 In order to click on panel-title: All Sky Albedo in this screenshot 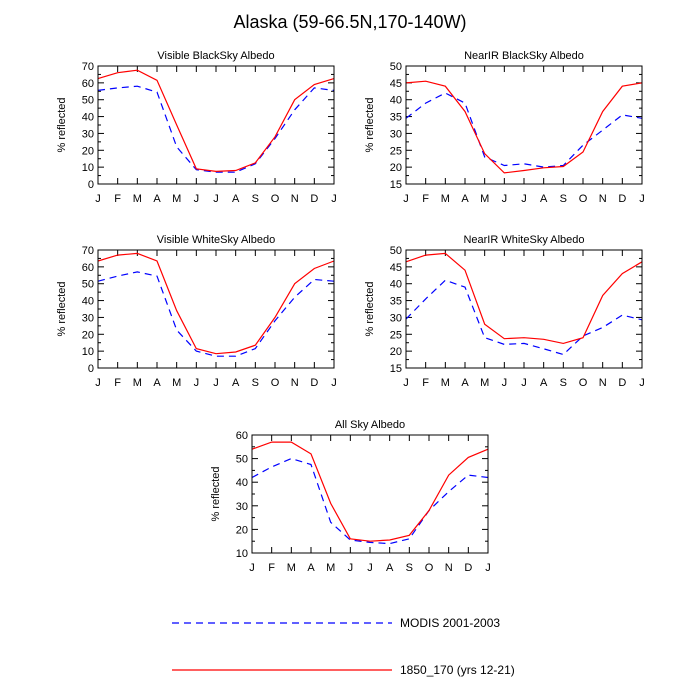, I will do `click(370, 425)`.